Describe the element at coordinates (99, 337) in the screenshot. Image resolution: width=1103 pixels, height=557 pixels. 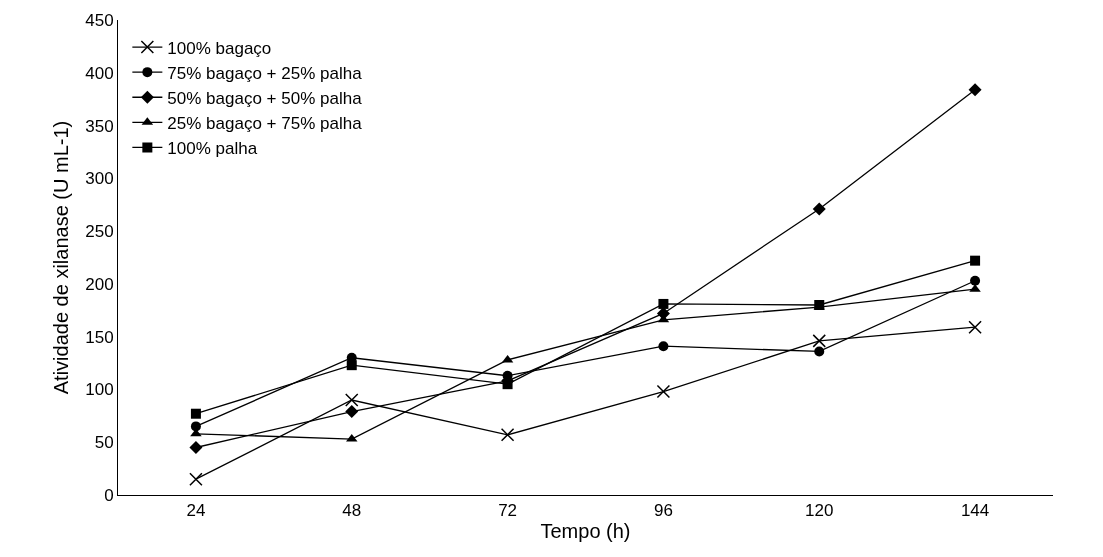
I see `y-tick-label: 150` at that location.